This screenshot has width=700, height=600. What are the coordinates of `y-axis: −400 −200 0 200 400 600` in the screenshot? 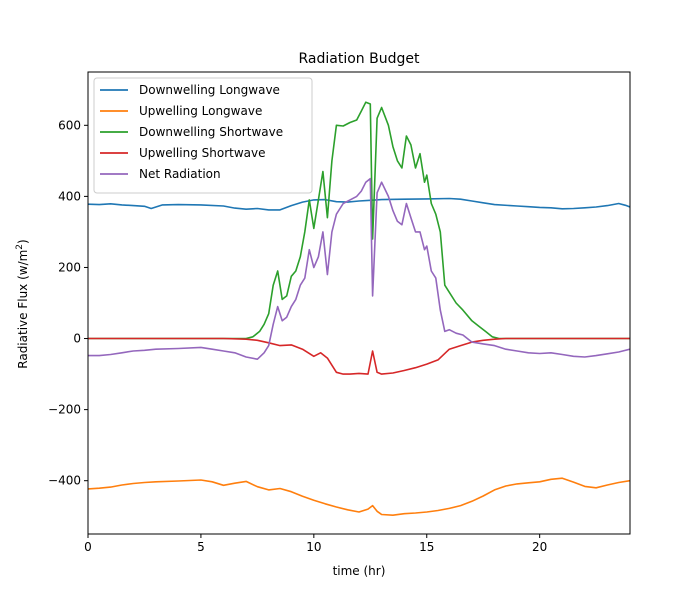 It's located at (68, 303).